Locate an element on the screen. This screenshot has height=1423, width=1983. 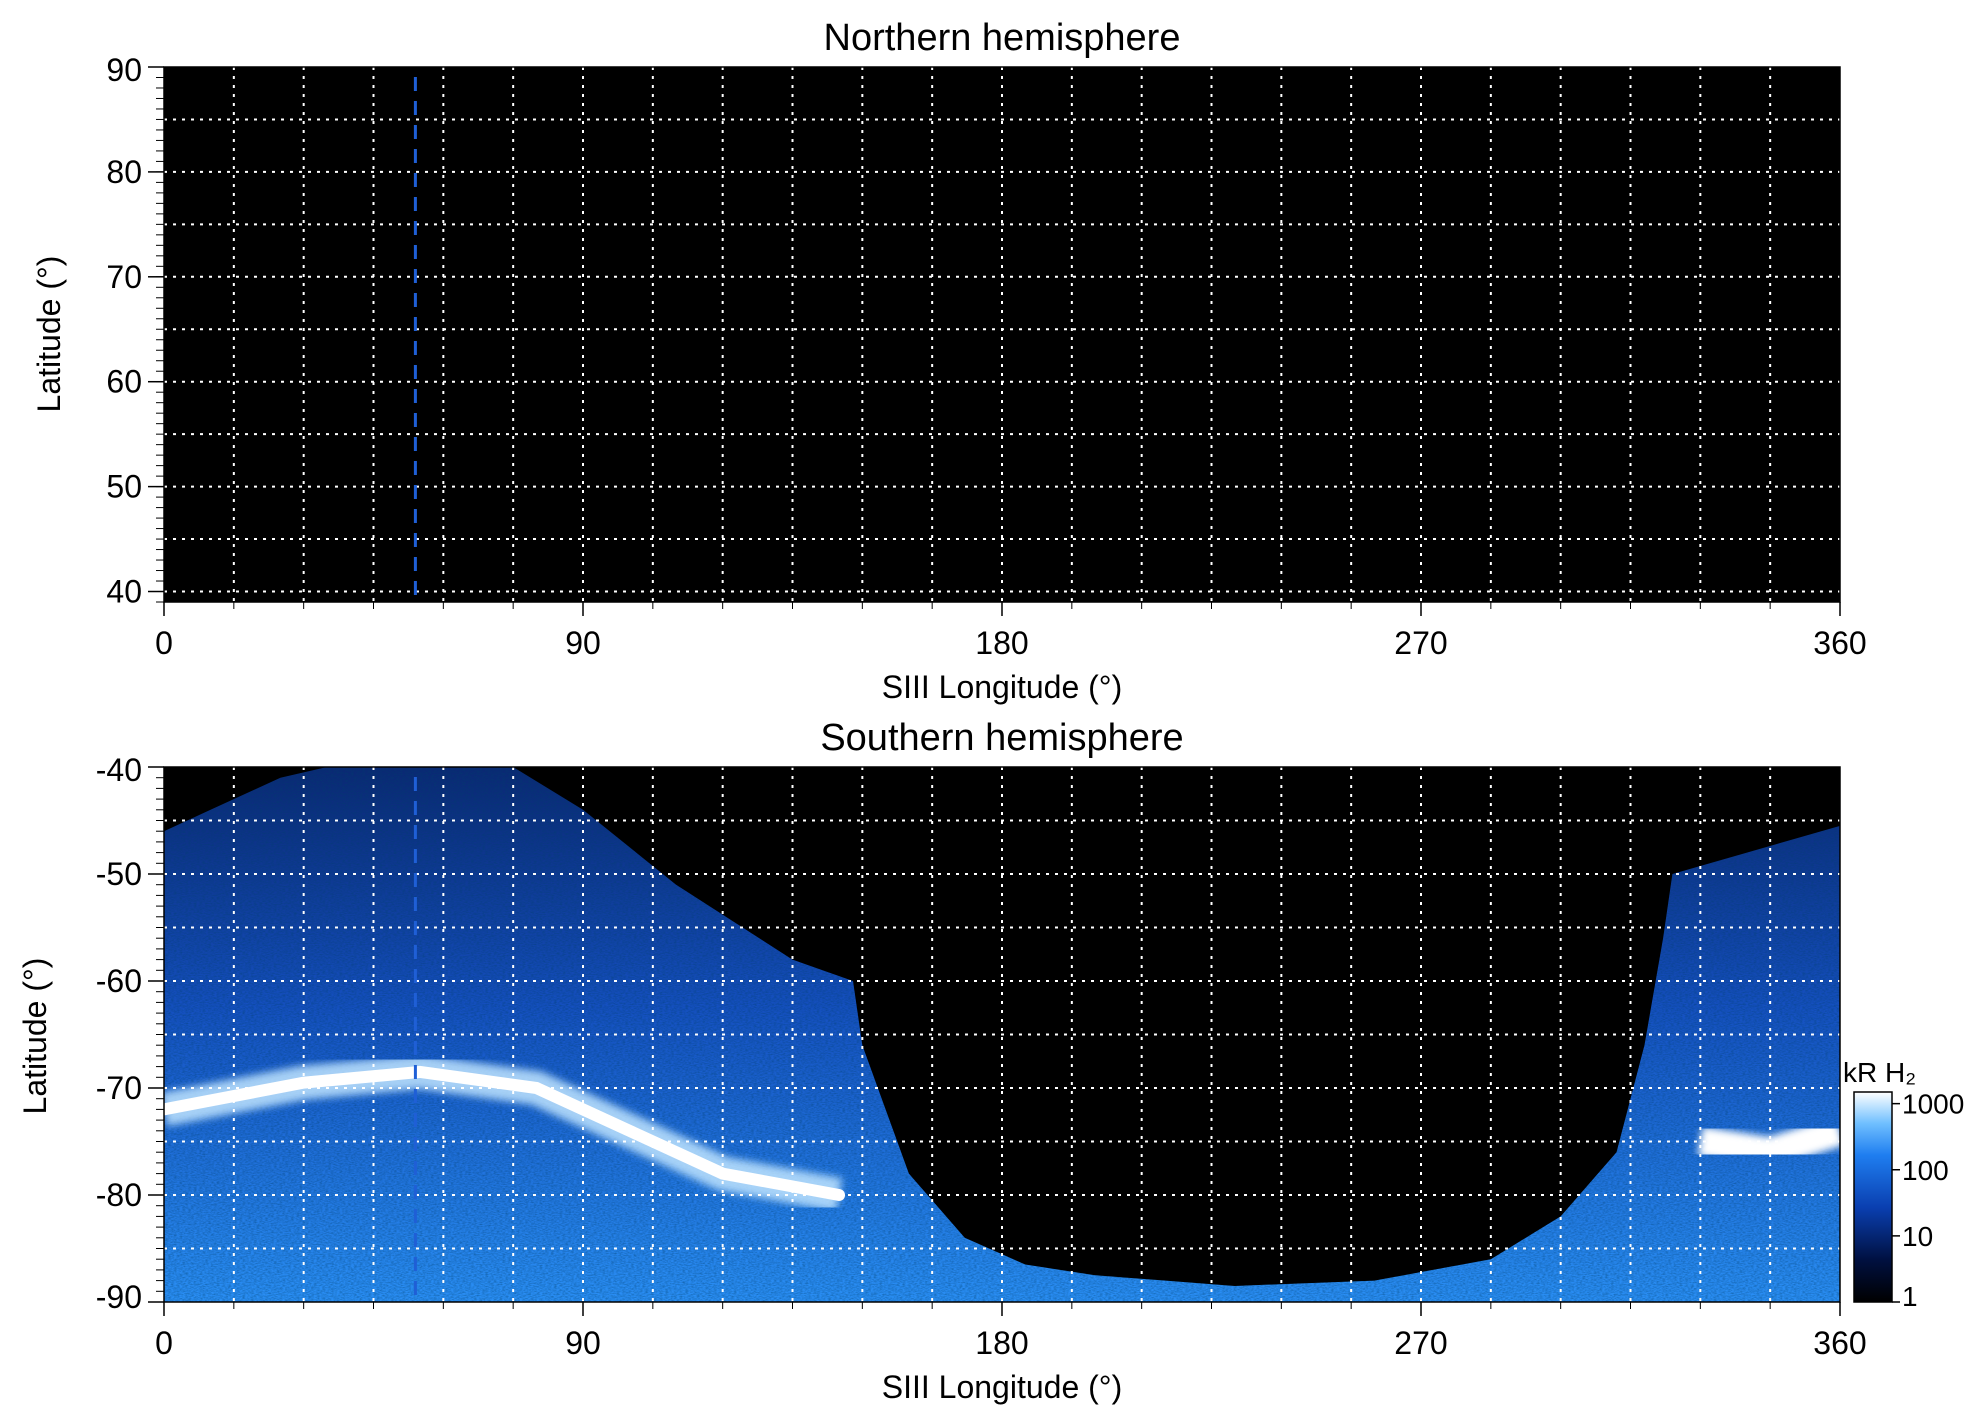
south-main-oval-right is located at coordinates (1769, 1142).